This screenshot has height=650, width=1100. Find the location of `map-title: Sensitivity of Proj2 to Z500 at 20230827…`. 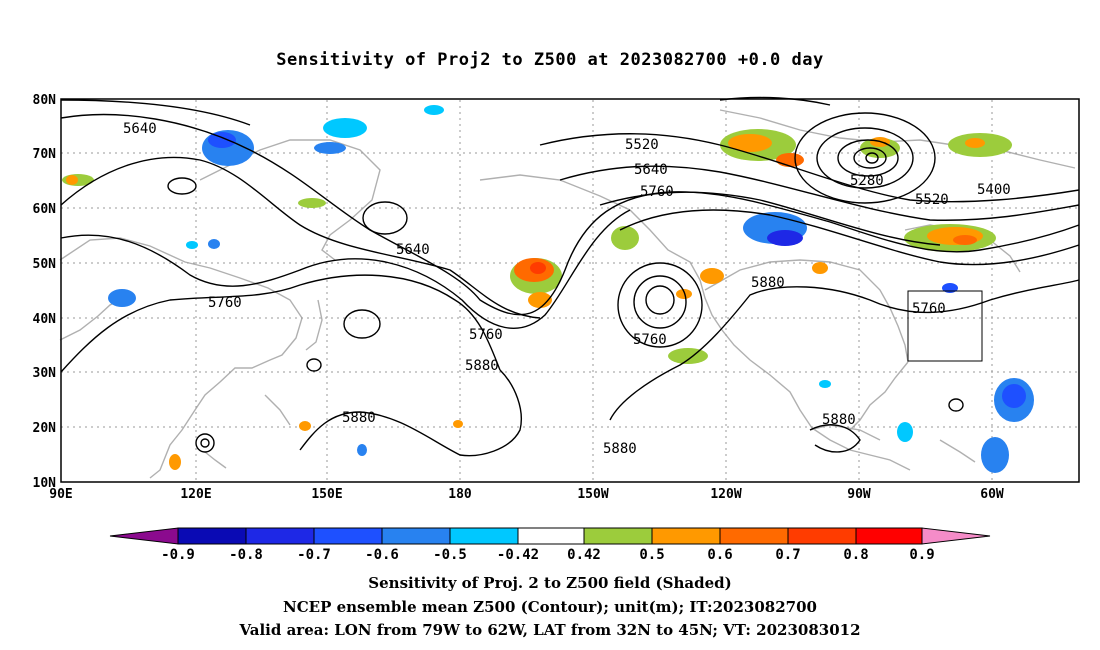

map-title: Sensitivity of Proj2 to Z500 at 20230827… is located at coordinates (550, 60).